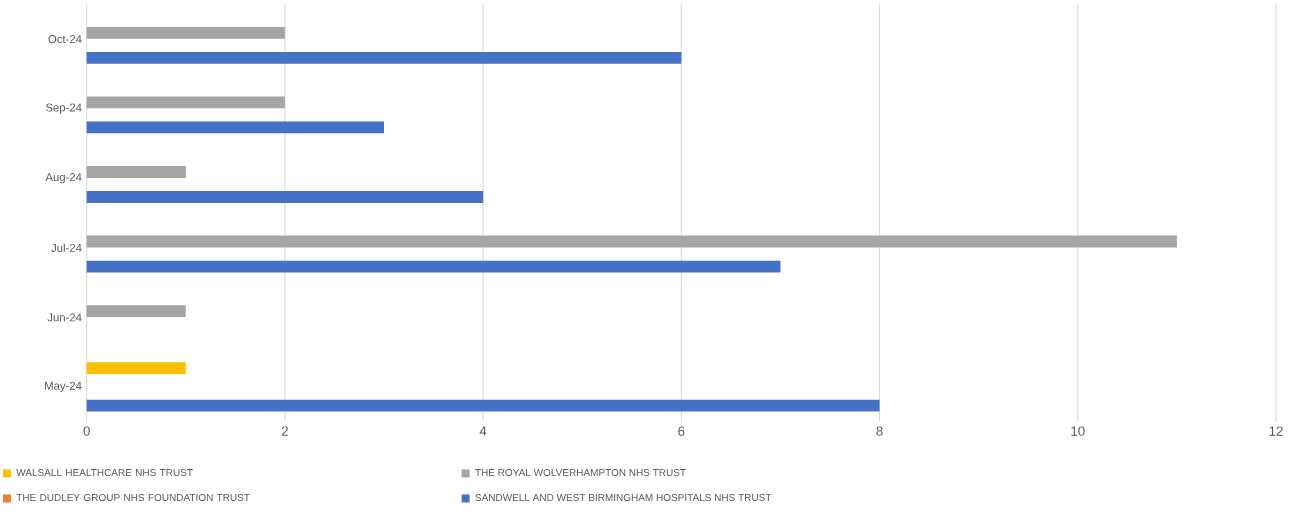  What do you see at coordinates (63, 387) in the screenshot?
I see `y-tick-label: May-24` at bounding box center [63, 387].